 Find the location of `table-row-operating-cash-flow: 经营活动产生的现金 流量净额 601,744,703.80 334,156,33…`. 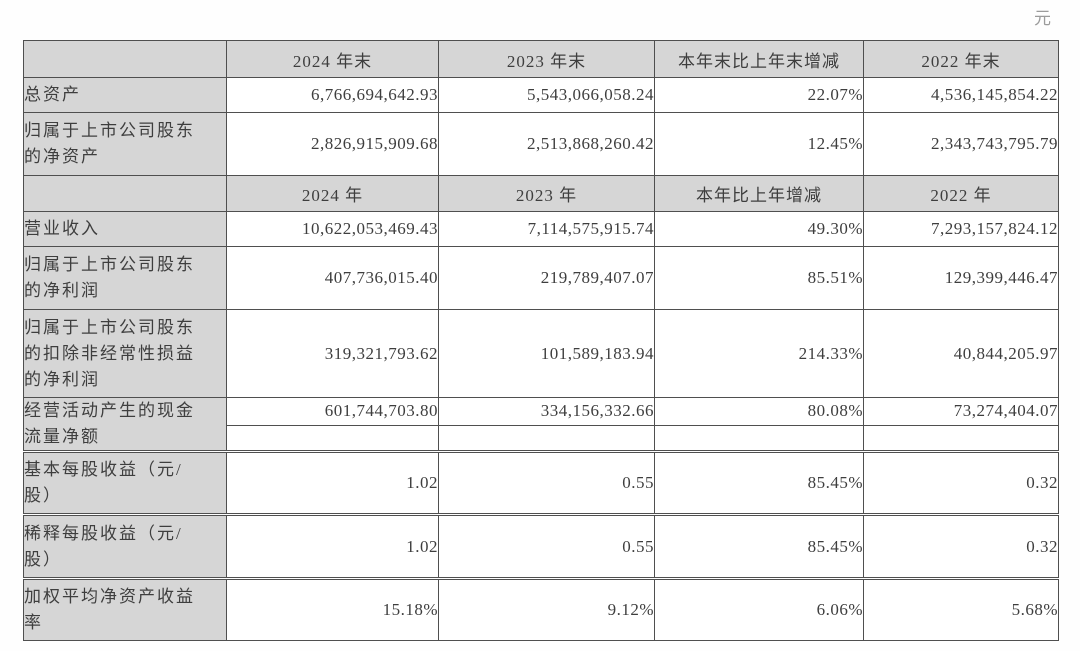

table-row-operating-cash-flow: 经营活动产生的现金 流量净额 601,744,703.80 334,156,33… is located at coordinates (541, 424).